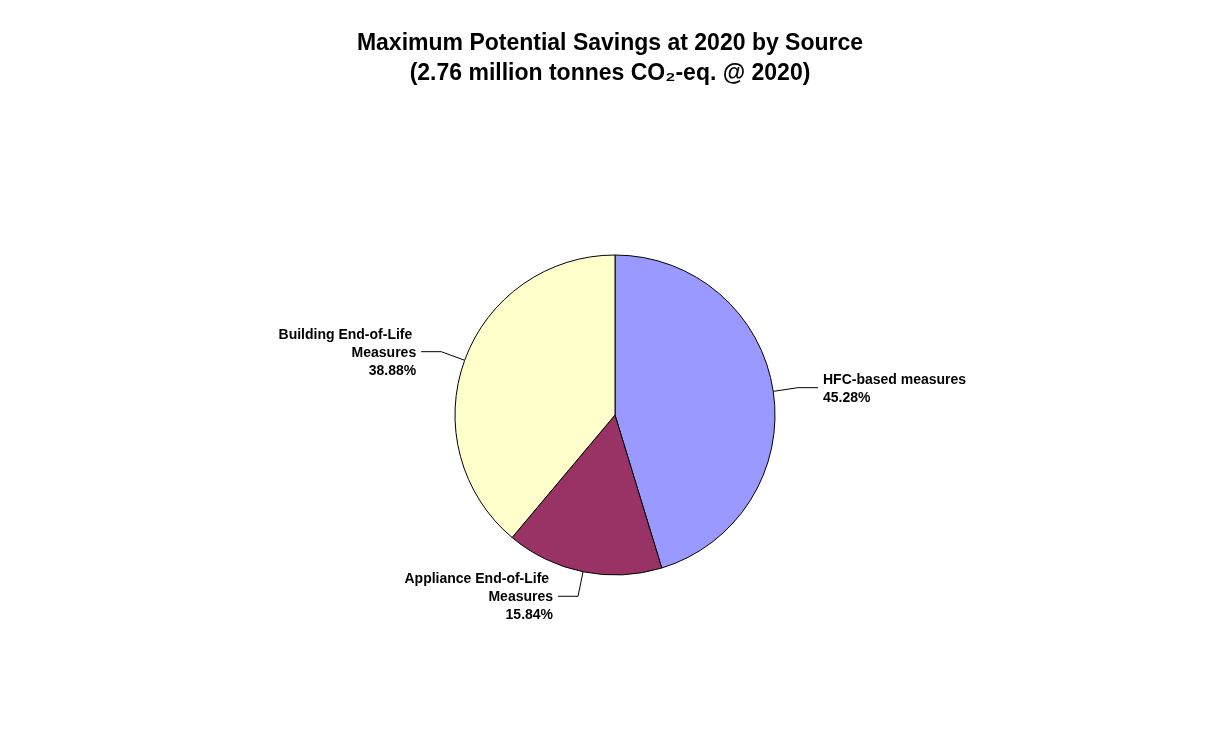  What do you see at coordinates (479, 587) in the screenshot?
I see `slice-label: Appliance End-of-Life Measures` at bounding box center [479, 587].